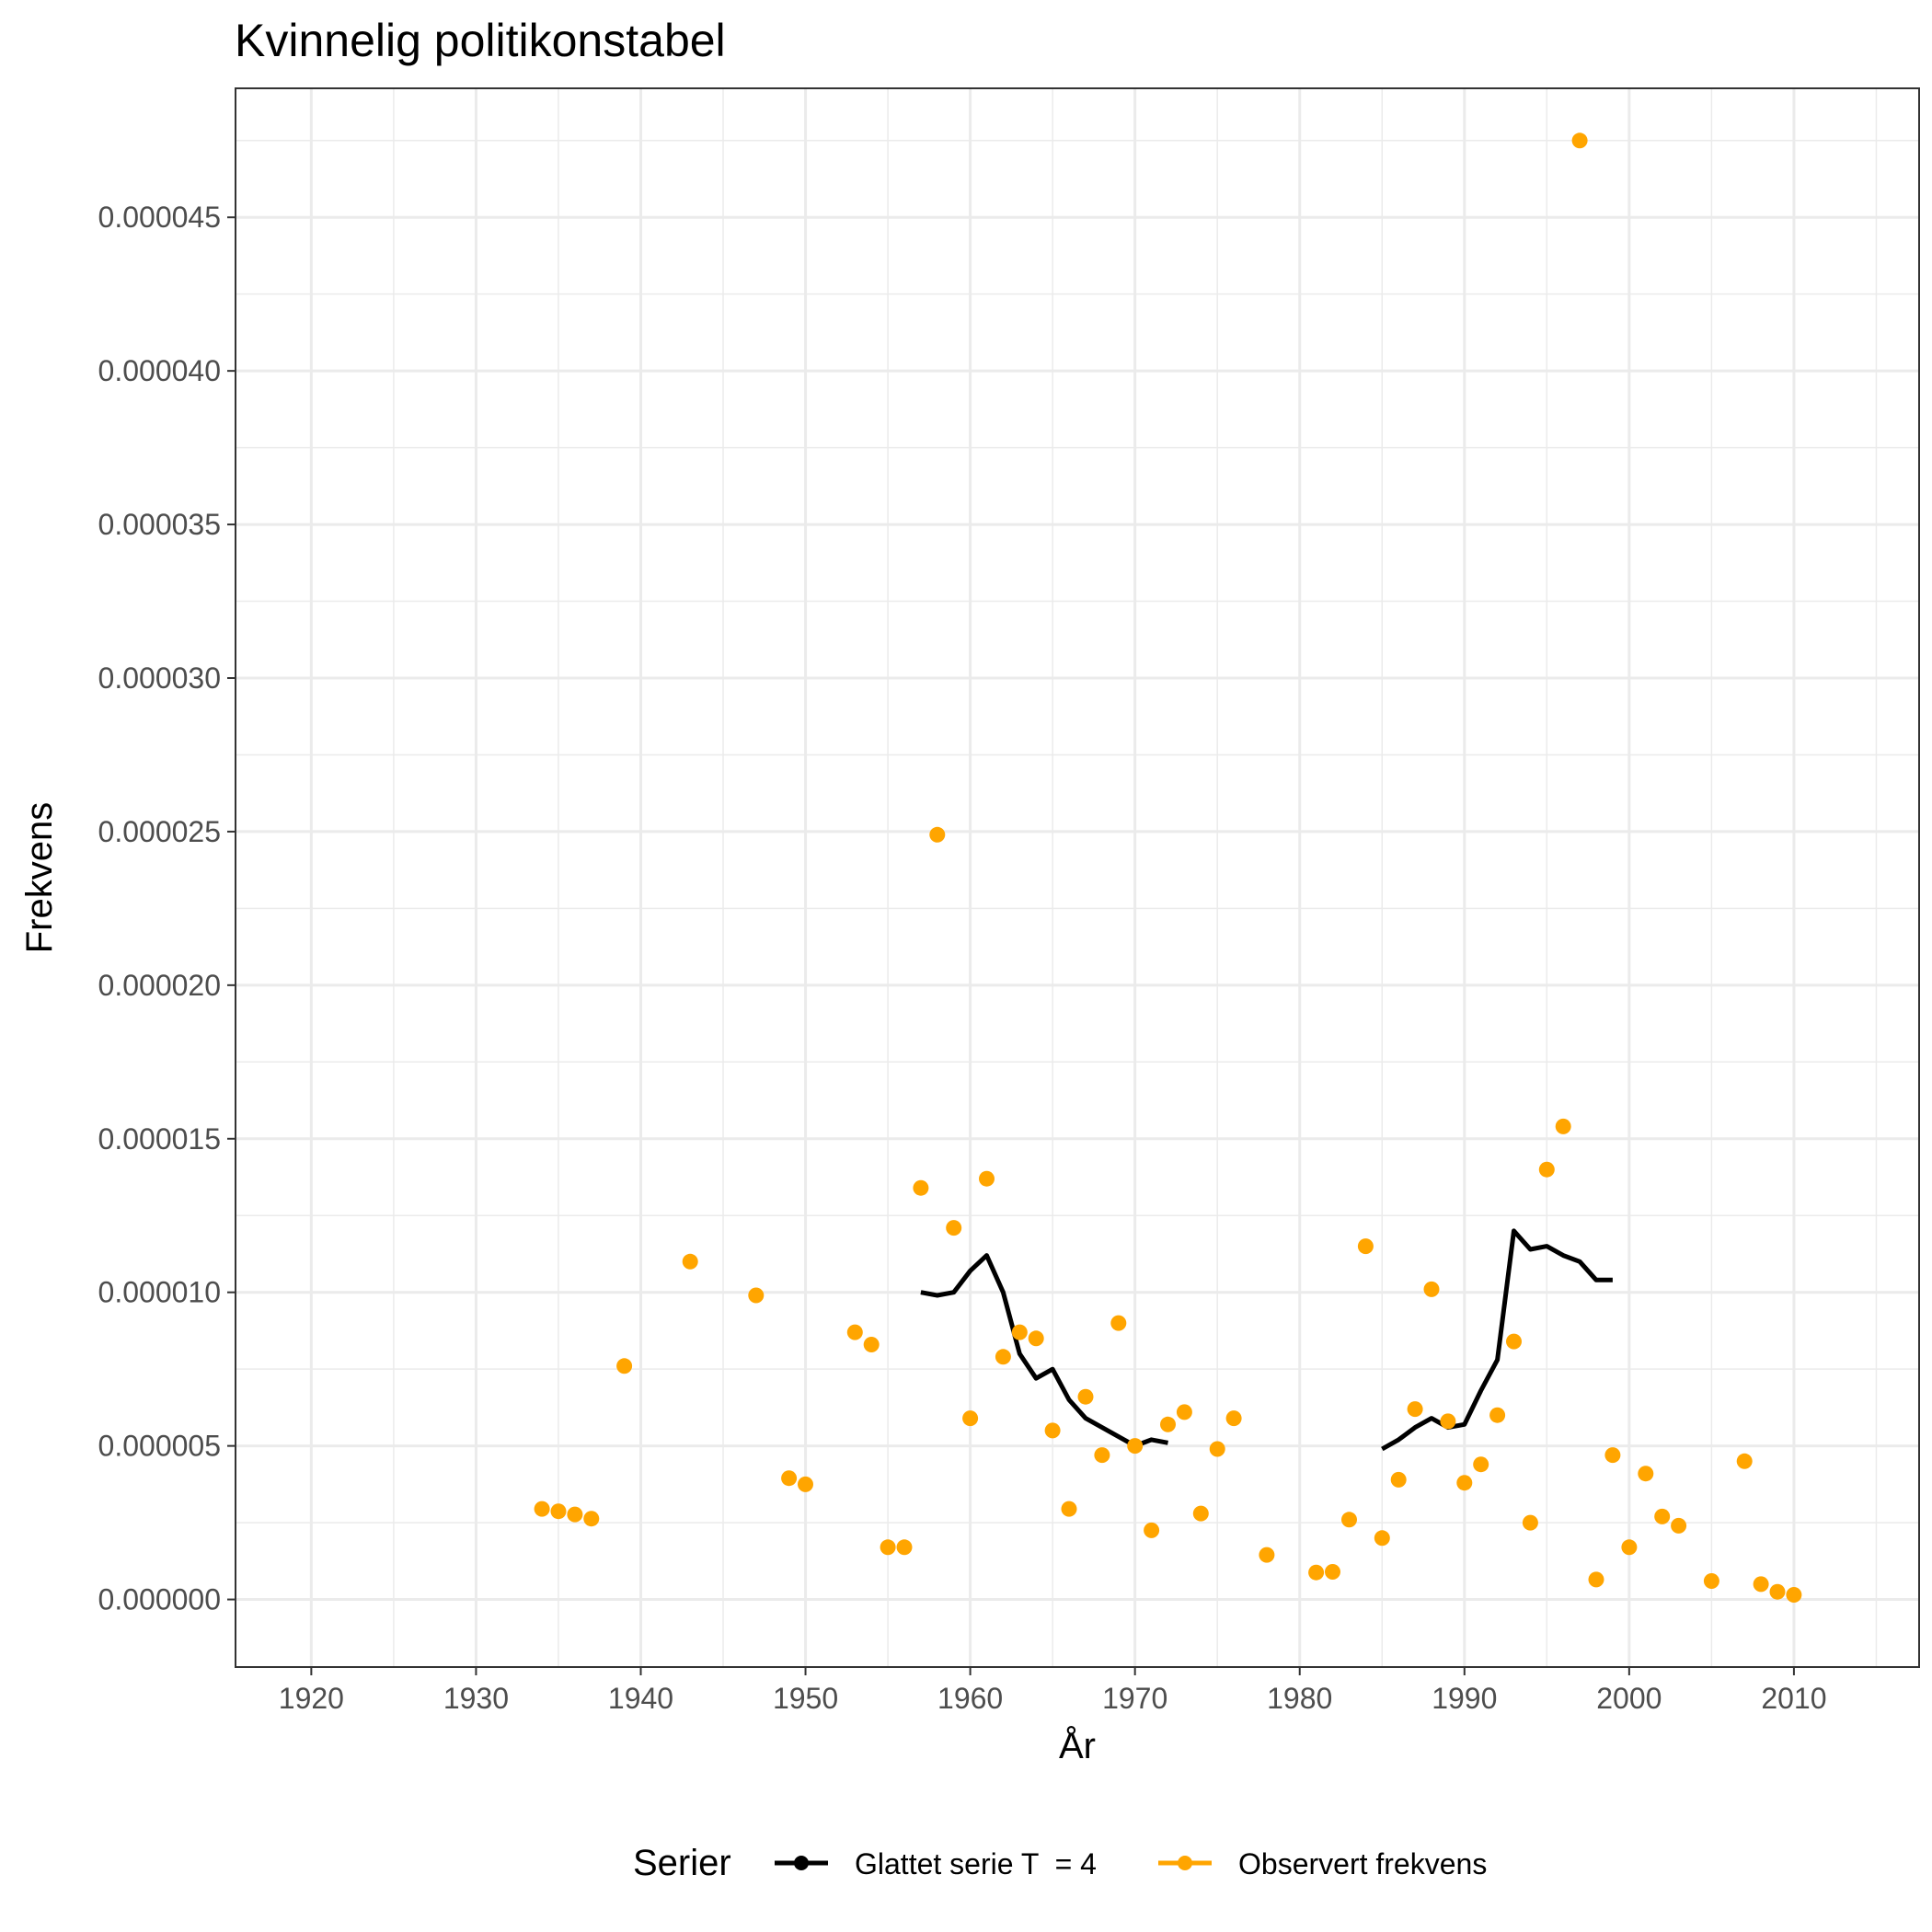 This screenshot has width=1932, height=1932. I want to click on legend-label-observed: Observert frekvens, so click(1362, 1863).